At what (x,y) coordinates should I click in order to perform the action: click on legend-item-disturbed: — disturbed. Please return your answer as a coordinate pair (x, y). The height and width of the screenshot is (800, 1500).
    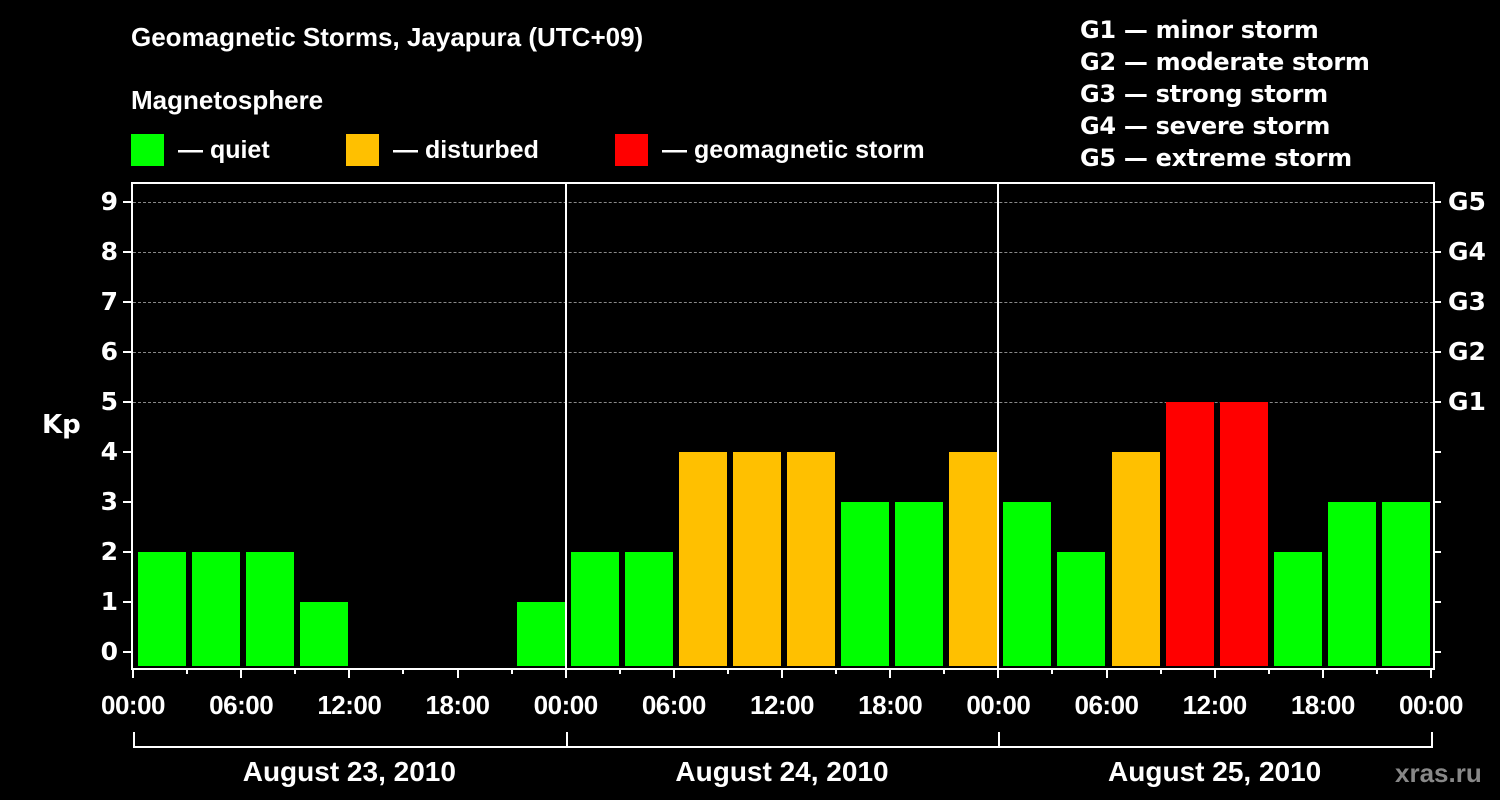
    Looking at the image, I should click on (442, 150).